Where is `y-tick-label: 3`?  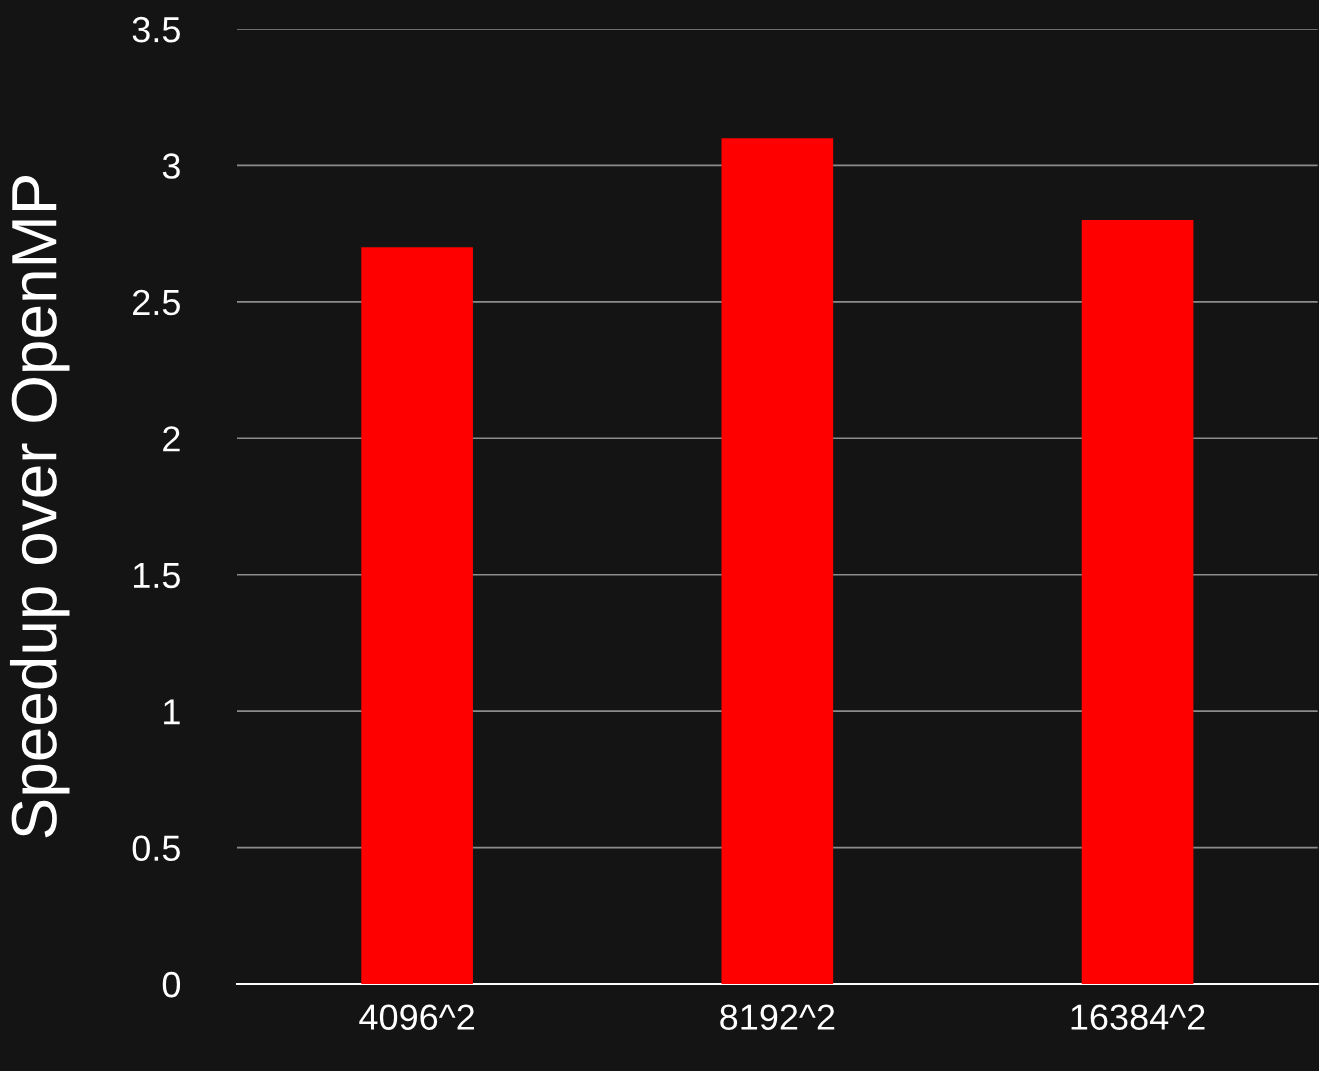 y-tick-label: 3 is located at coordinates (171, 166).